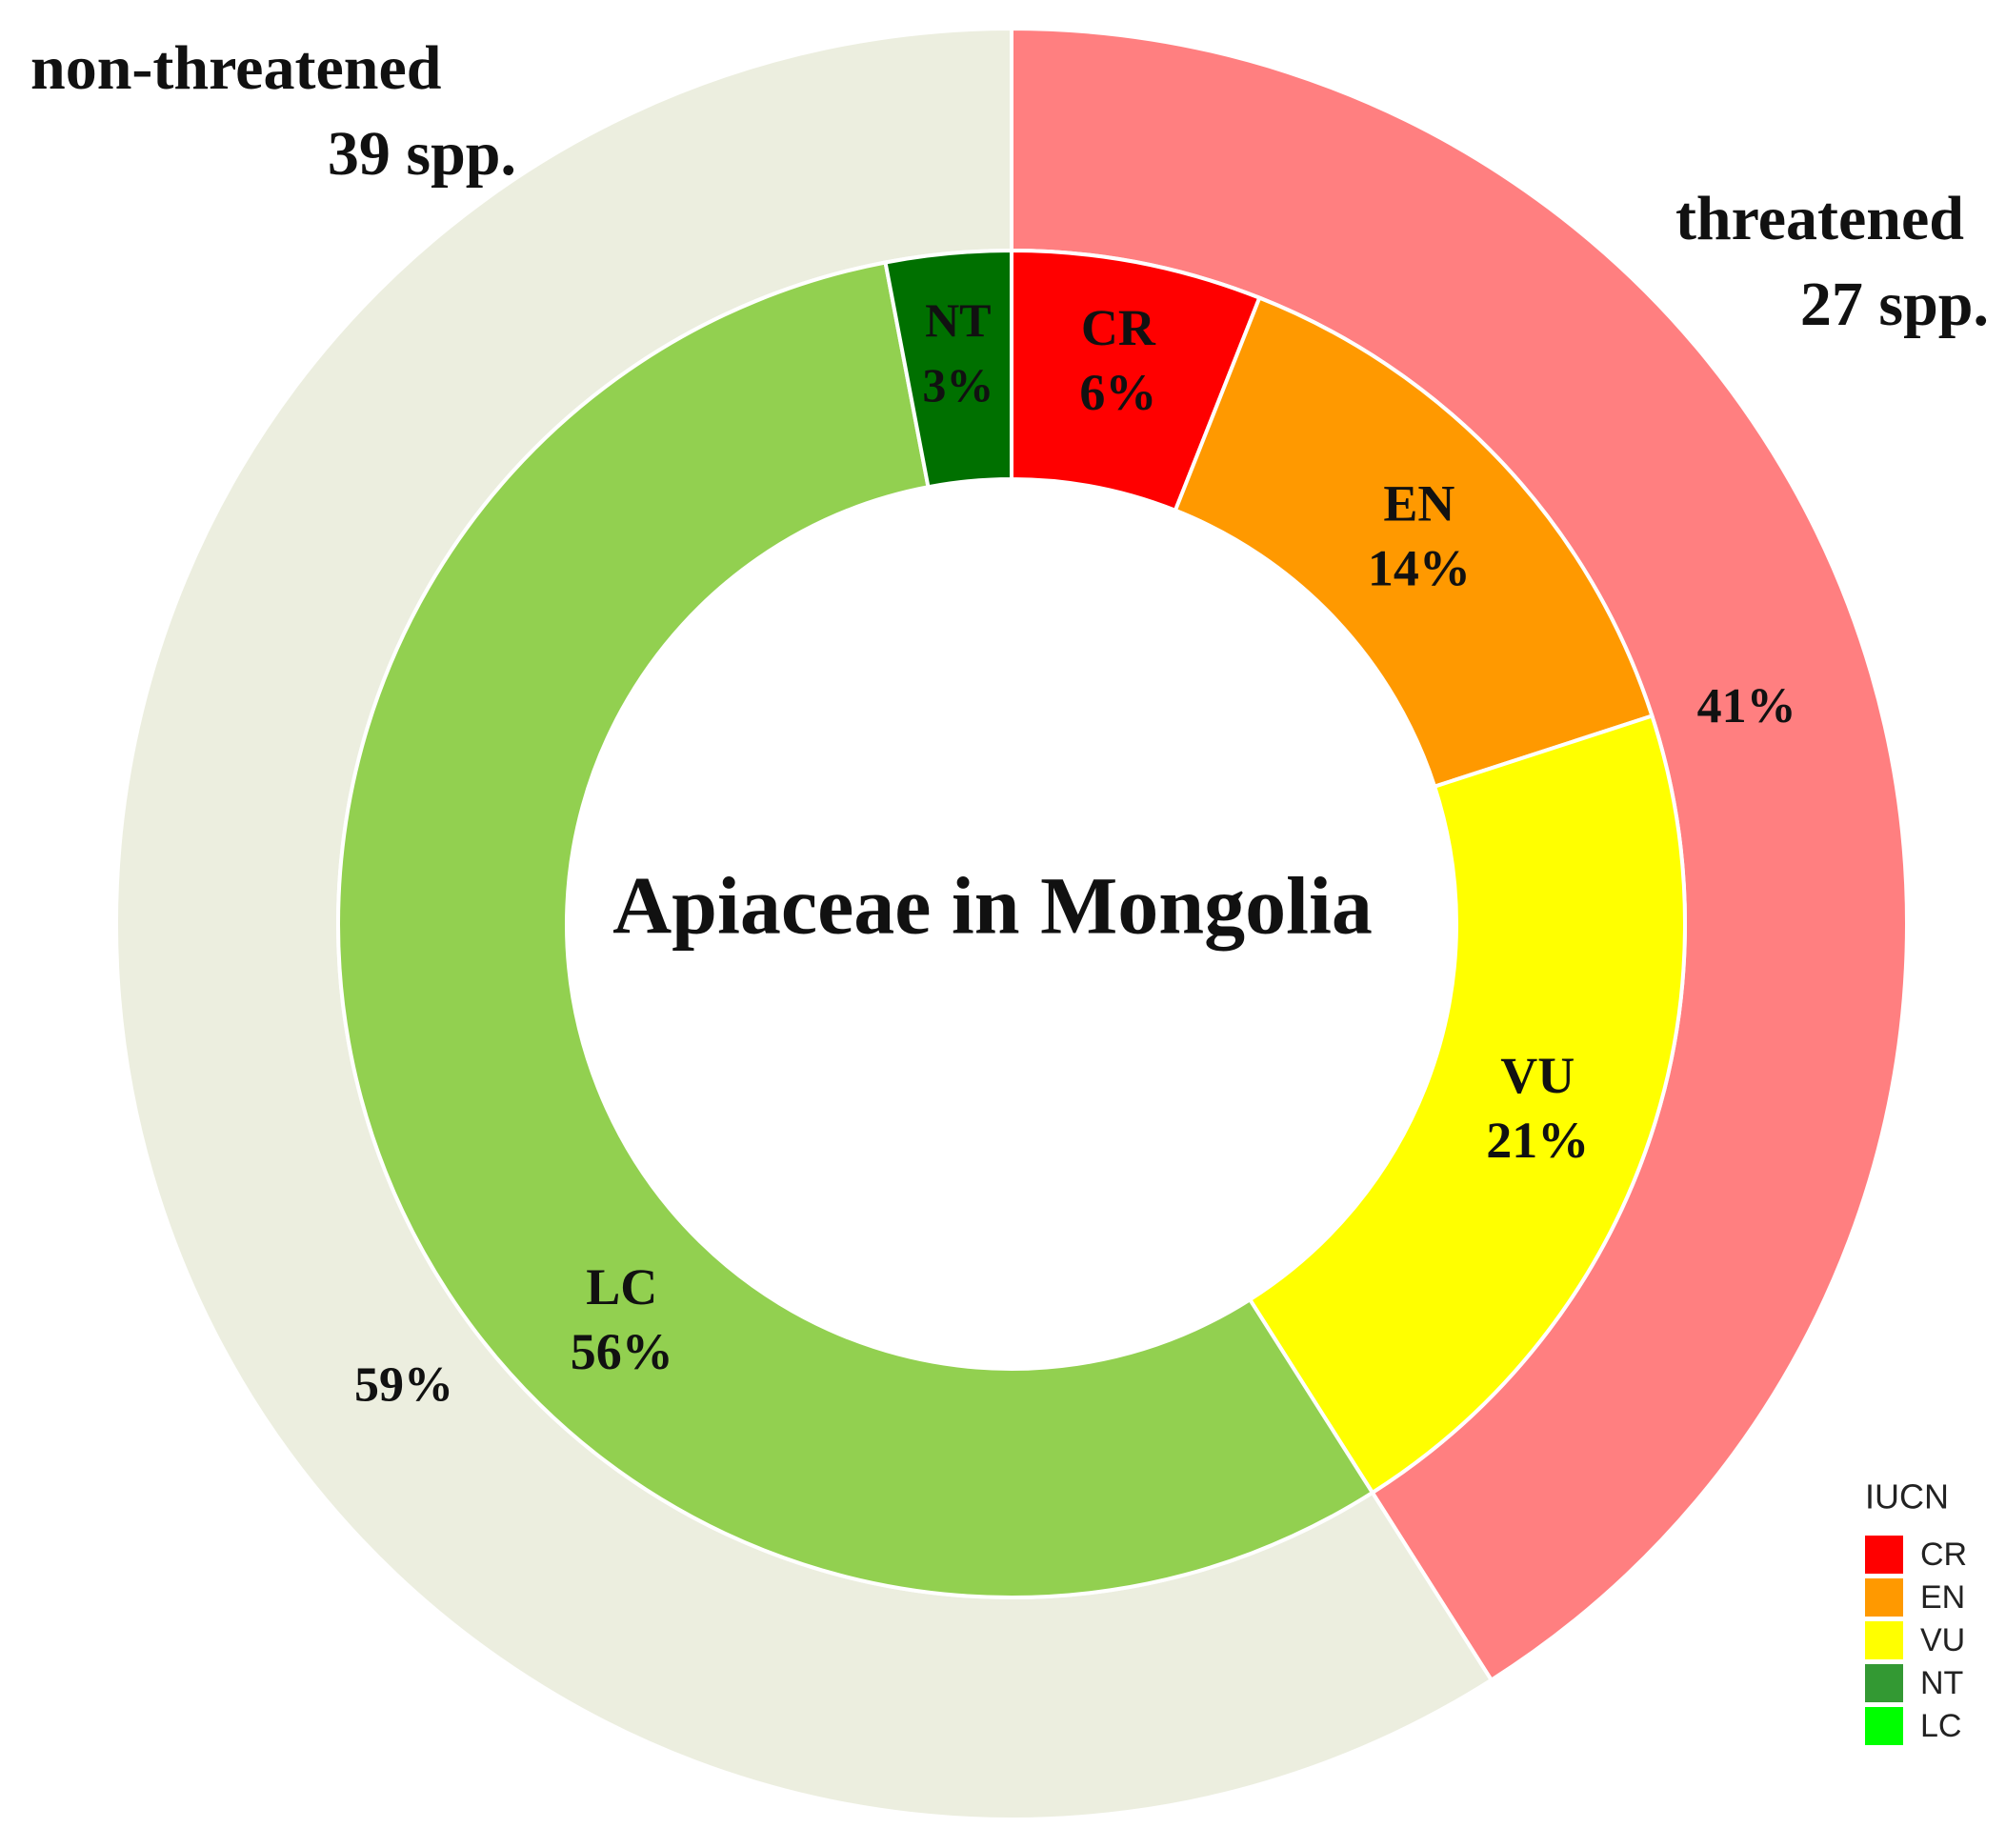 The height and width of the screenshot is (1848, 2006). What do you see at coordinates (958, 385) in the screenshot?
I see `inner-value-label-nt: 3%` at bounding box center [958, 385].